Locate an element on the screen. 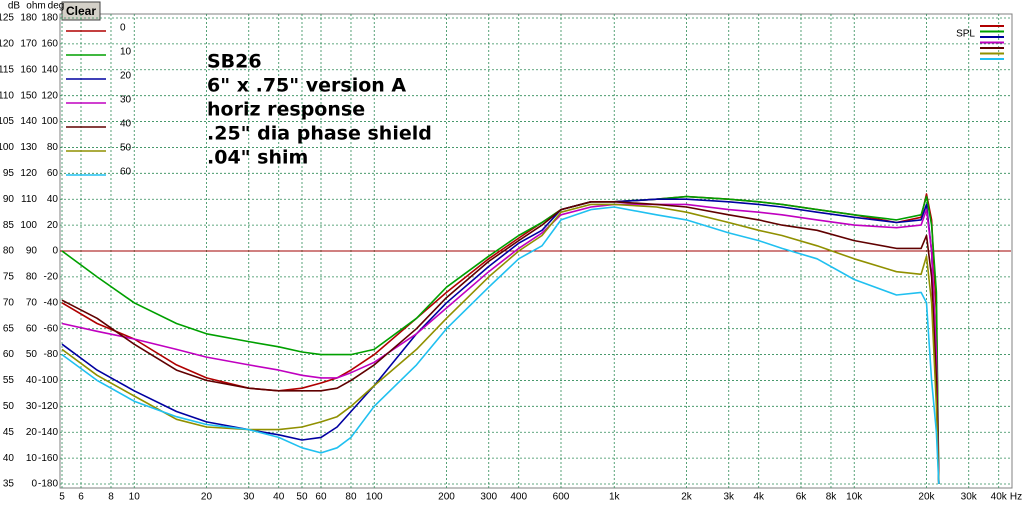 The height and width of the screenshot is (515, 1032). y-tick-label: 95 is located at coordinates (9, 173).